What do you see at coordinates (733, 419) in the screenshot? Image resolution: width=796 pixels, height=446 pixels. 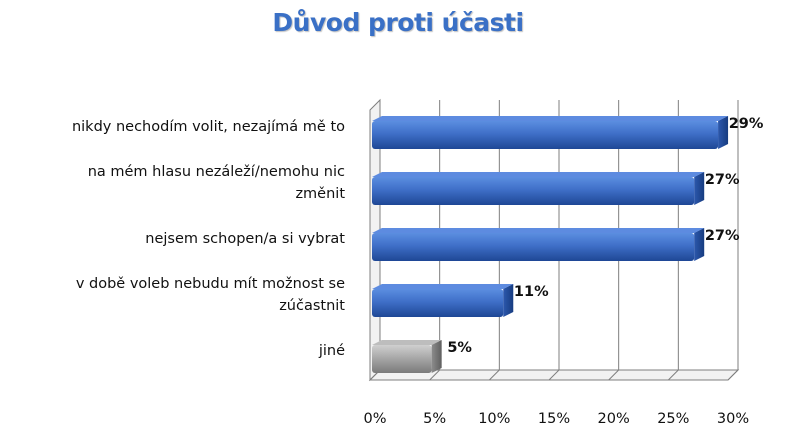 I see `x-tick-label: 30%` at bounding box center [733, 419].